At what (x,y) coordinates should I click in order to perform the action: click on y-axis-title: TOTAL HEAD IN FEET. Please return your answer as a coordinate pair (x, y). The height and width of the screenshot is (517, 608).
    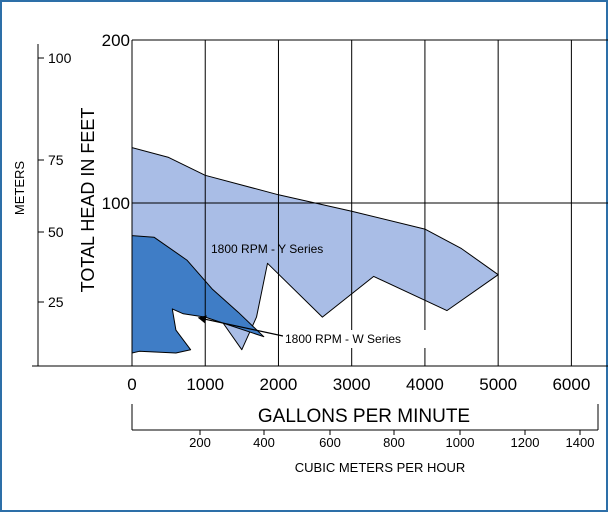
    Looking at the image, I should click on (88, 200).